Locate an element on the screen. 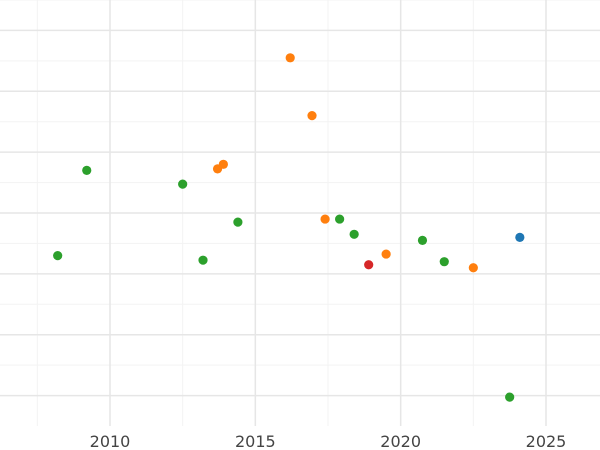 The width and height of the screenshot is (600, 450). x-tick-label: 2010 is located at coordinates (110, 441).